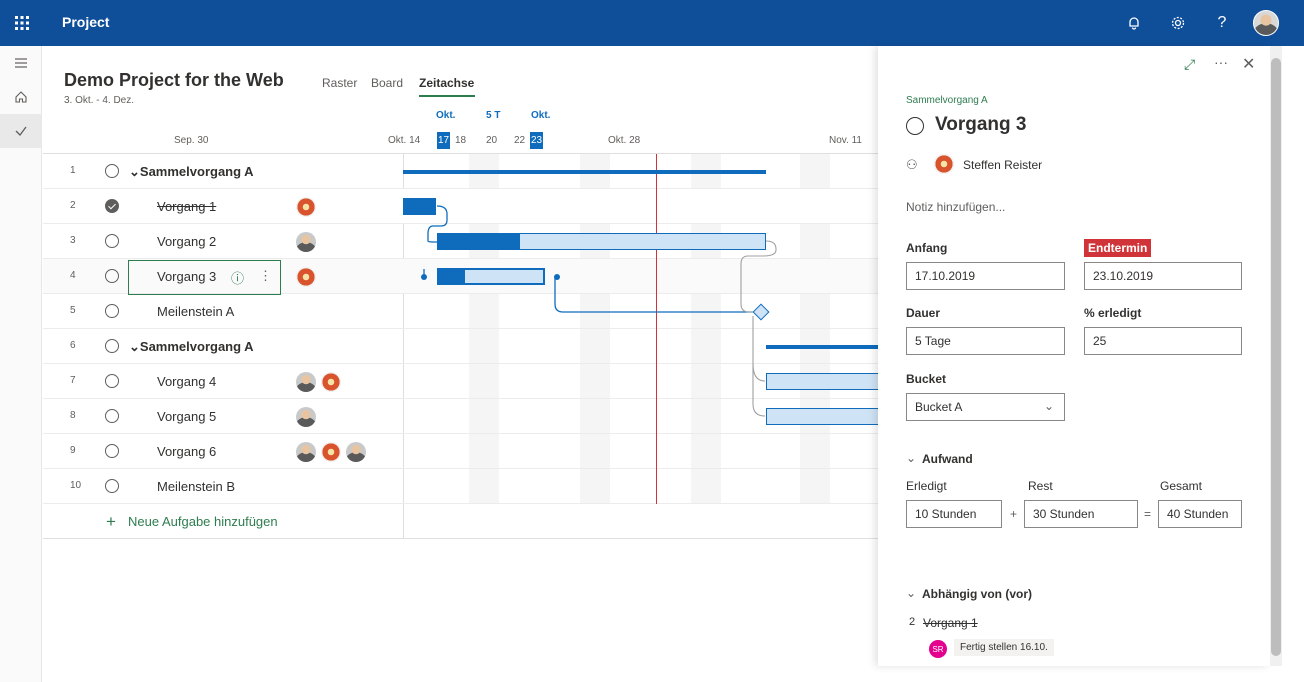  I want to click on row-number: 4, so click(73, 275).